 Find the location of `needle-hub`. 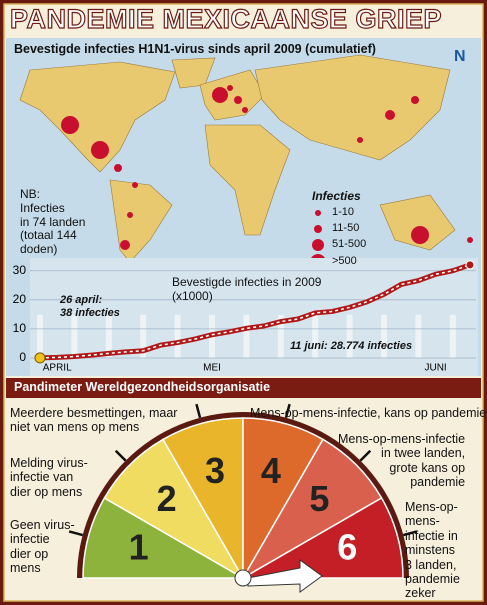

needle-hub is located at coordinates (243, 578).